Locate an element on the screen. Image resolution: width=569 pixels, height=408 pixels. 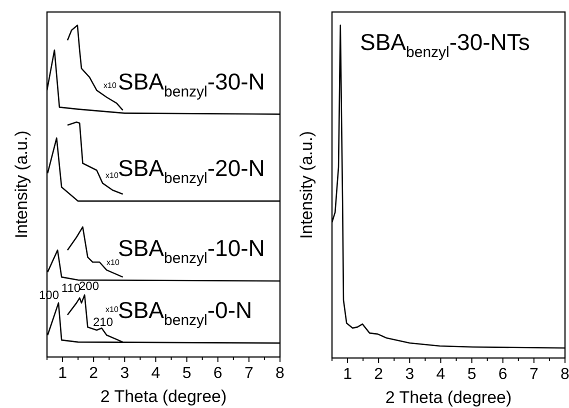
series-label: SBA$_{benzyl}$-10-N is located at coordinates (191, 251).